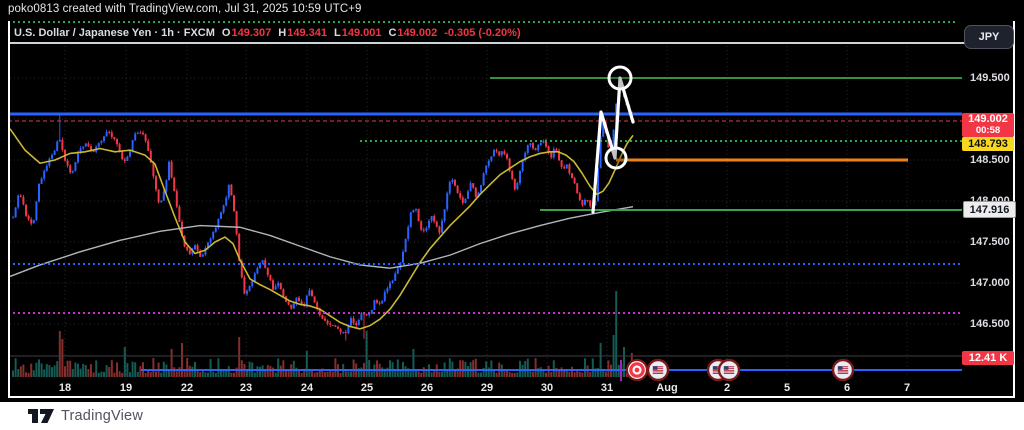  Describe the element at coordinates (307, 388) in the screenshot. I see `time-label-24: 24` at that location.